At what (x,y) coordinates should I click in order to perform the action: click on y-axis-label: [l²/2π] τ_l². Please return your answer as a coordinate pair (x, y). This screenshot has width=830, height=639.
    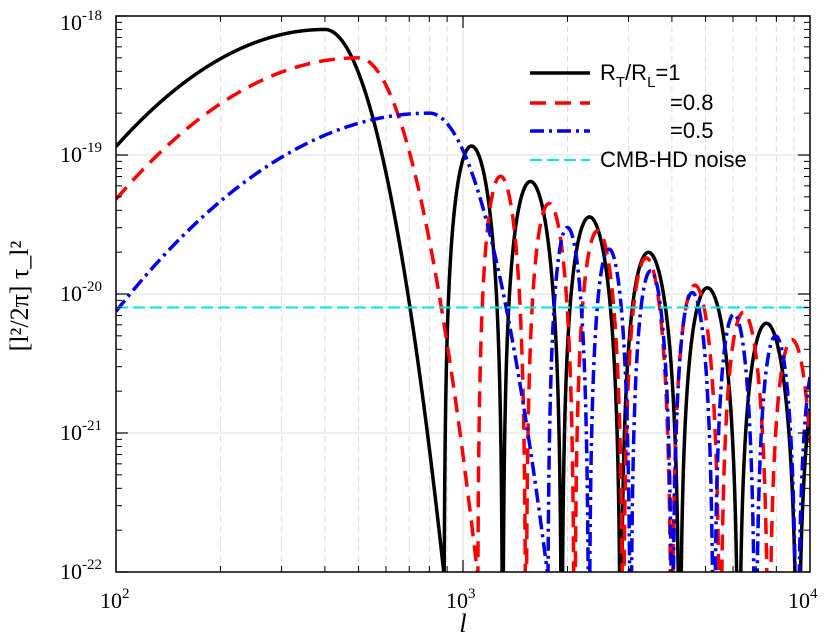
    Looking at the image, I should click on (19, 295).